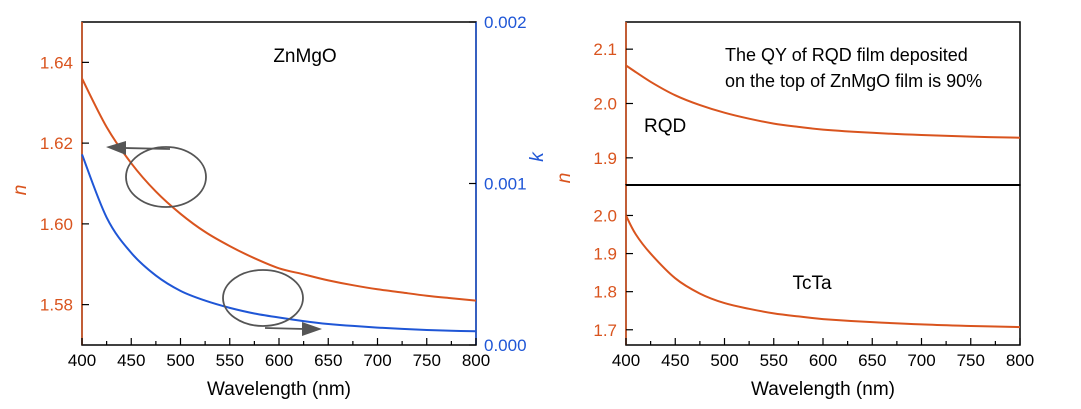 This screenshot has width=1081, height=409. I want to click on y-tick-label: 1.62, so click(56, 143).